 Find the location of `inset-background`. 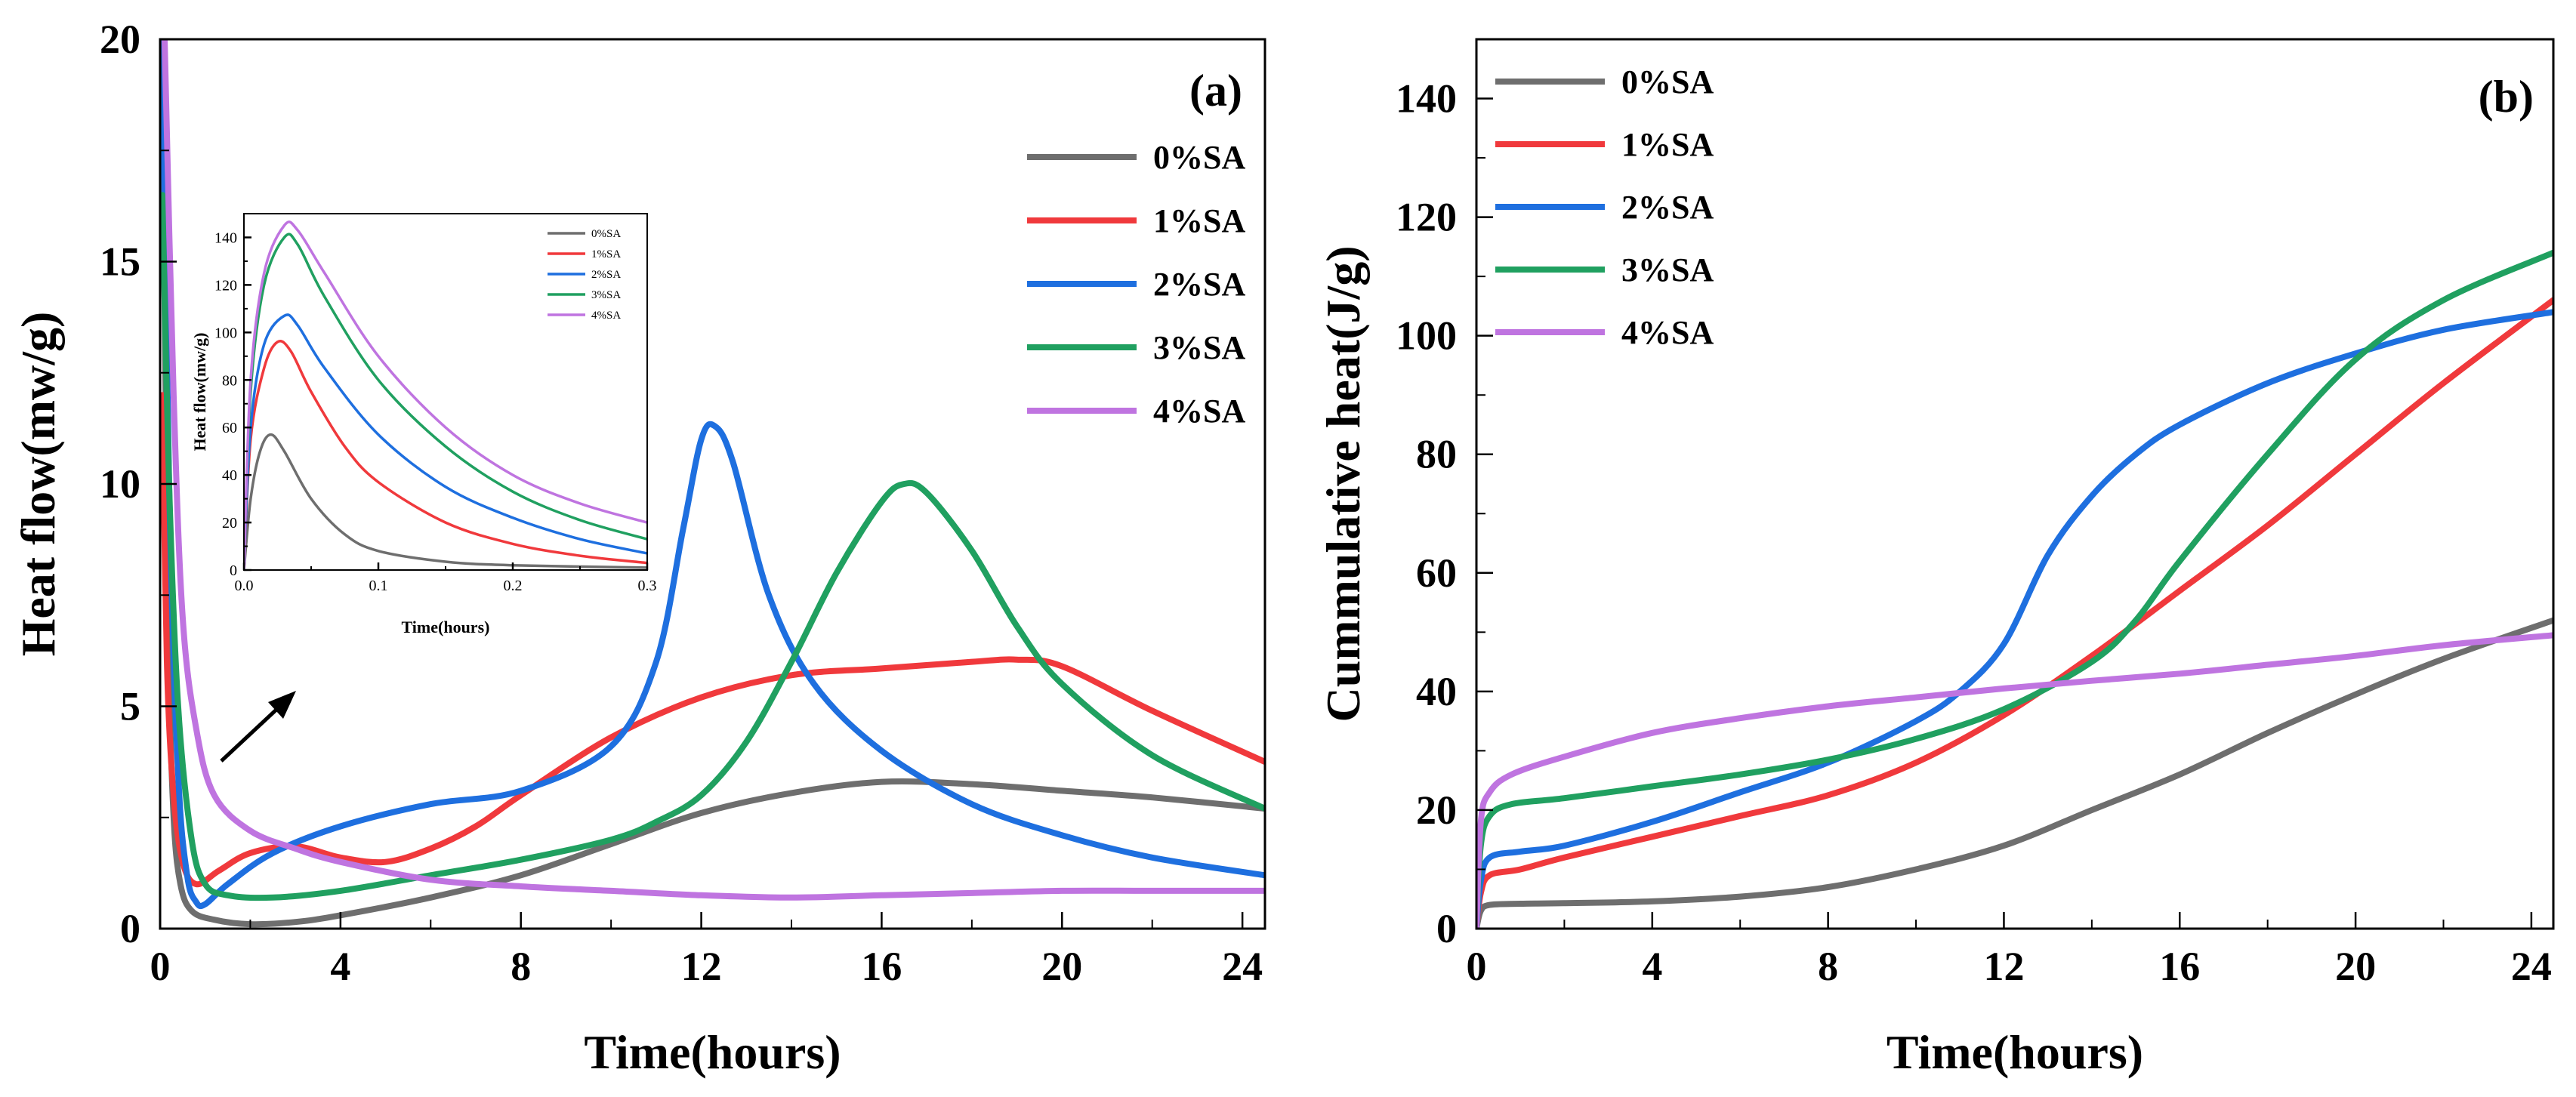

inset-background is located at coordinates (445, 392).